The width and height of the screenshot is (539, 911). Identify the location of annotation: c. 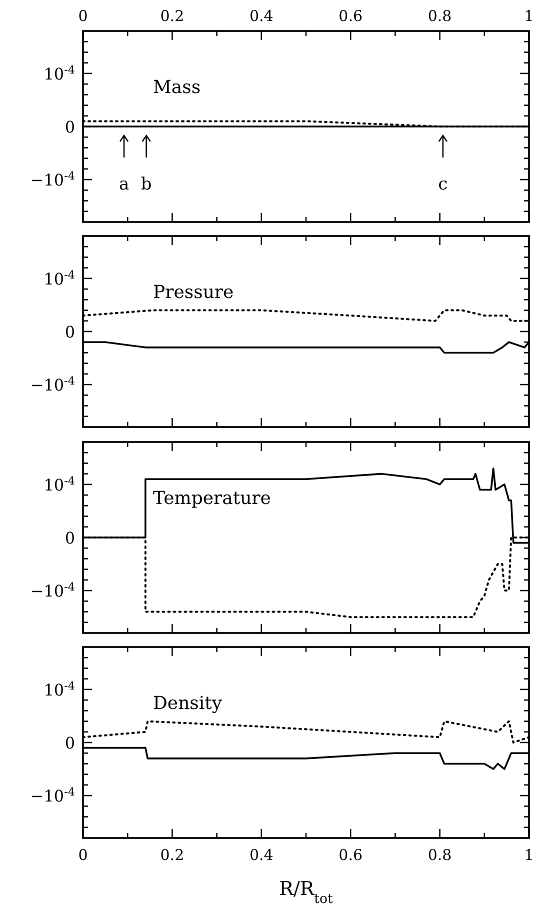
(443, 184).